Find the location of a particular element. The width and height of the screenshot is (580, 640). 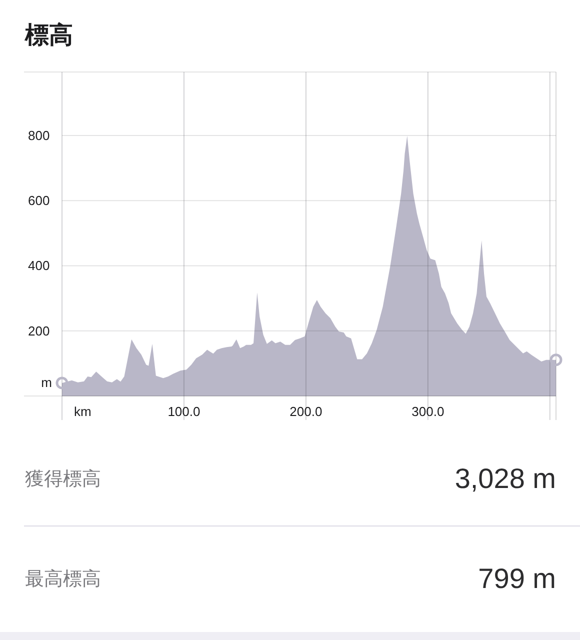

x-axis-title: km is located at coordinates (83, 411).